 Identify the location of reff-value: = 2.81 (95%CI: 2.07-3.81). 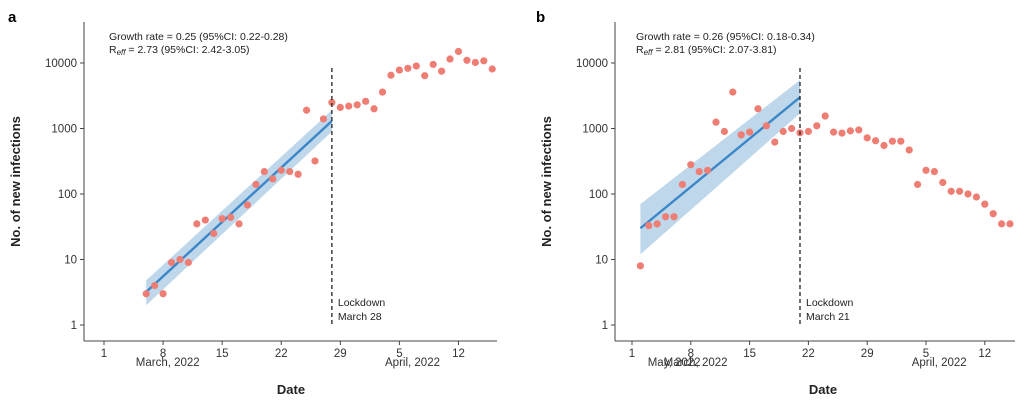
(715, 50).